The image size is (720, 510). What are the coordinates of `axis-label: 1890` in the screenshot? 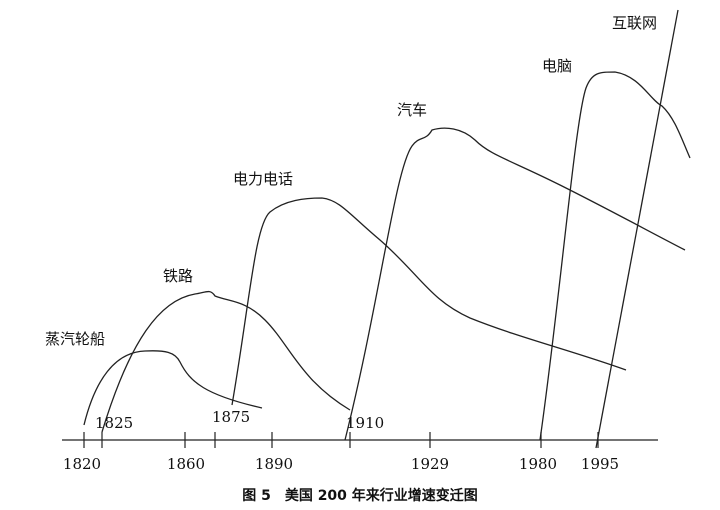 It's located at (274, 464).